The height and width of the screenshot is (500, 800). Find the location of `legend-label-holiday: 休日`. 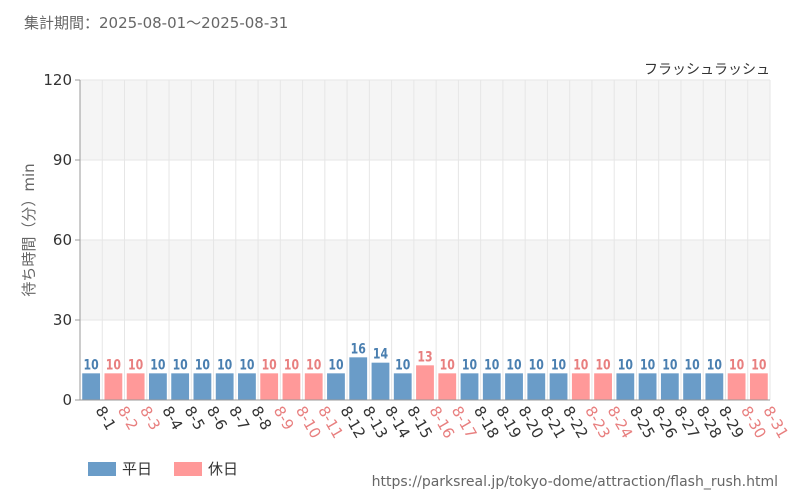

legend-label-holiday: 休日 is located at coordinates (223, 469).